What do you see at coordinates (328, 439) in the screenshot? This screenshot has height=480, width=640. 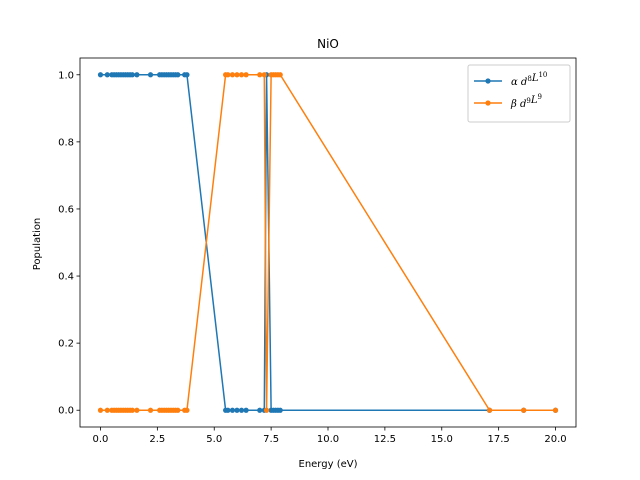 I see `x-tick-label: 10.0` at bounding box center [328, 439].